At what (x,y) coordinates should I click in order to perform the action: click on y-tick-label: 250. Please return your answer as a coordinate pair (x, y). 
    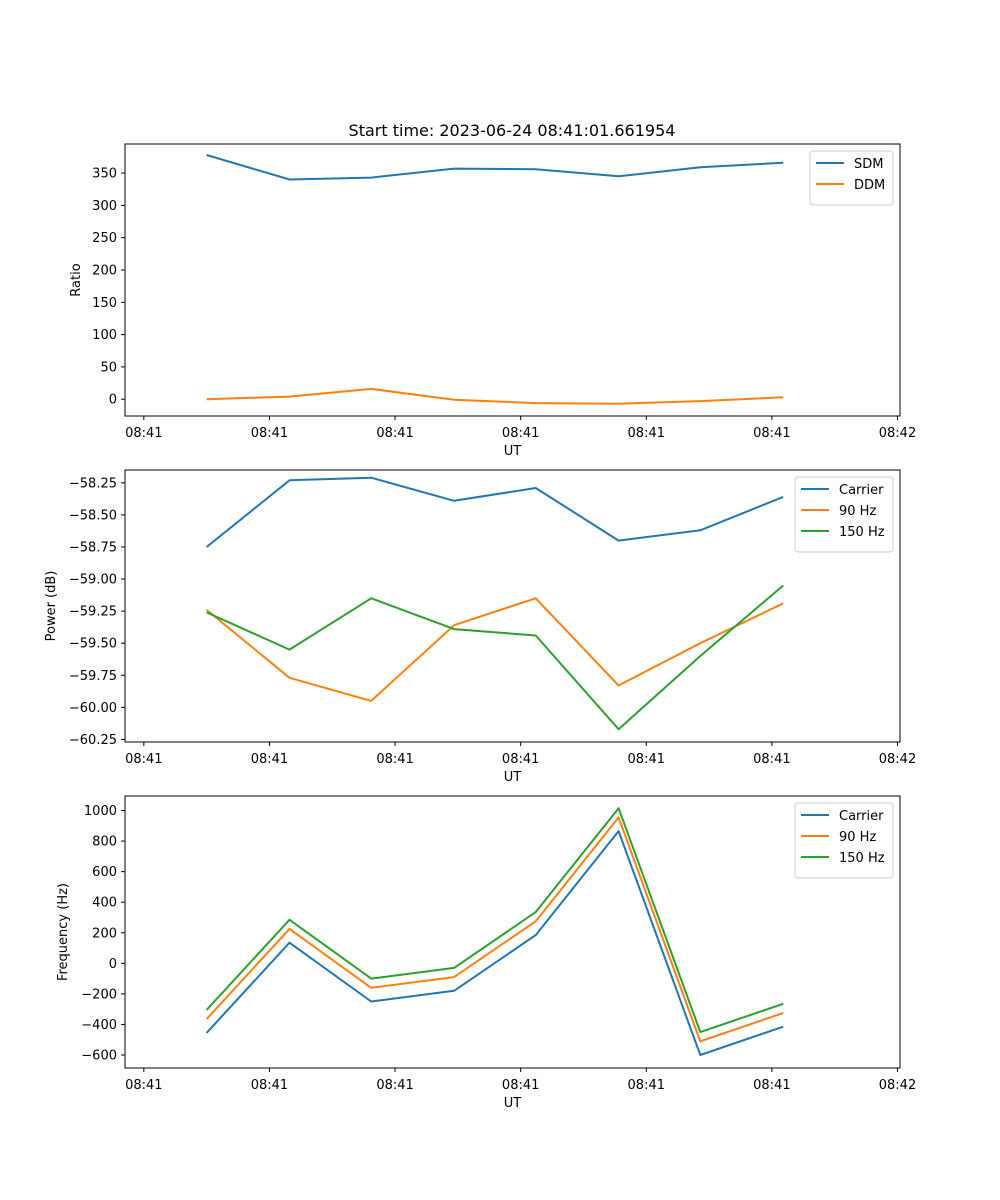
    Looking at the image, I should click on (104, 238).